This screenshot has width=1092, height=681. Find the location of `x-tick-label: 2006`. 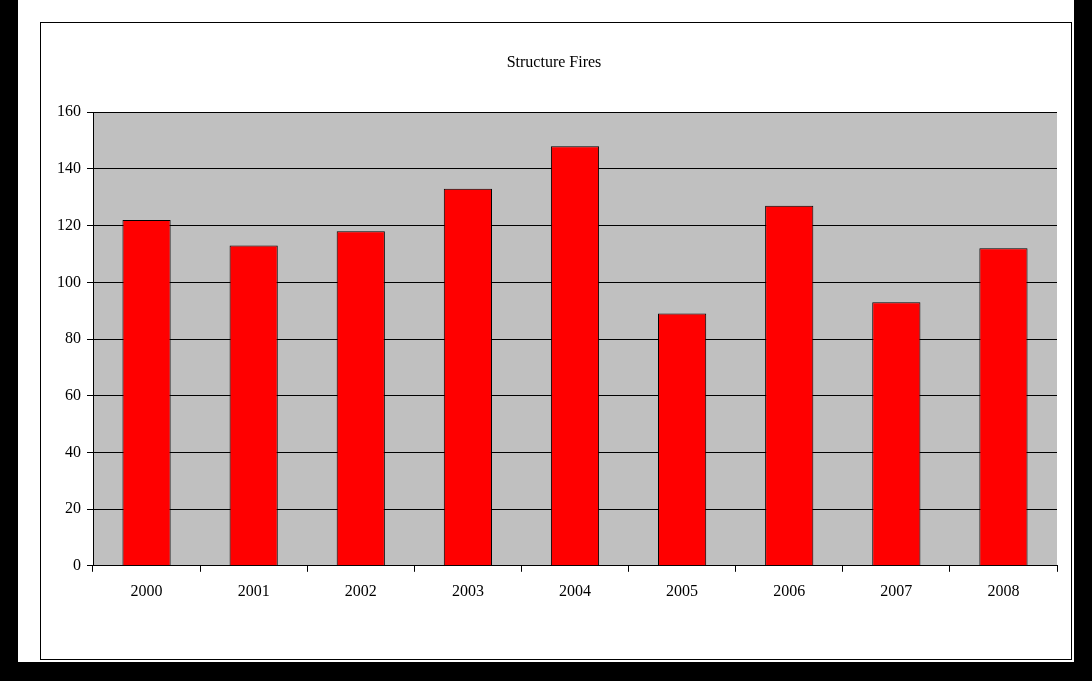

x-tick-label: 2006 is located at coordinates (789, 590).